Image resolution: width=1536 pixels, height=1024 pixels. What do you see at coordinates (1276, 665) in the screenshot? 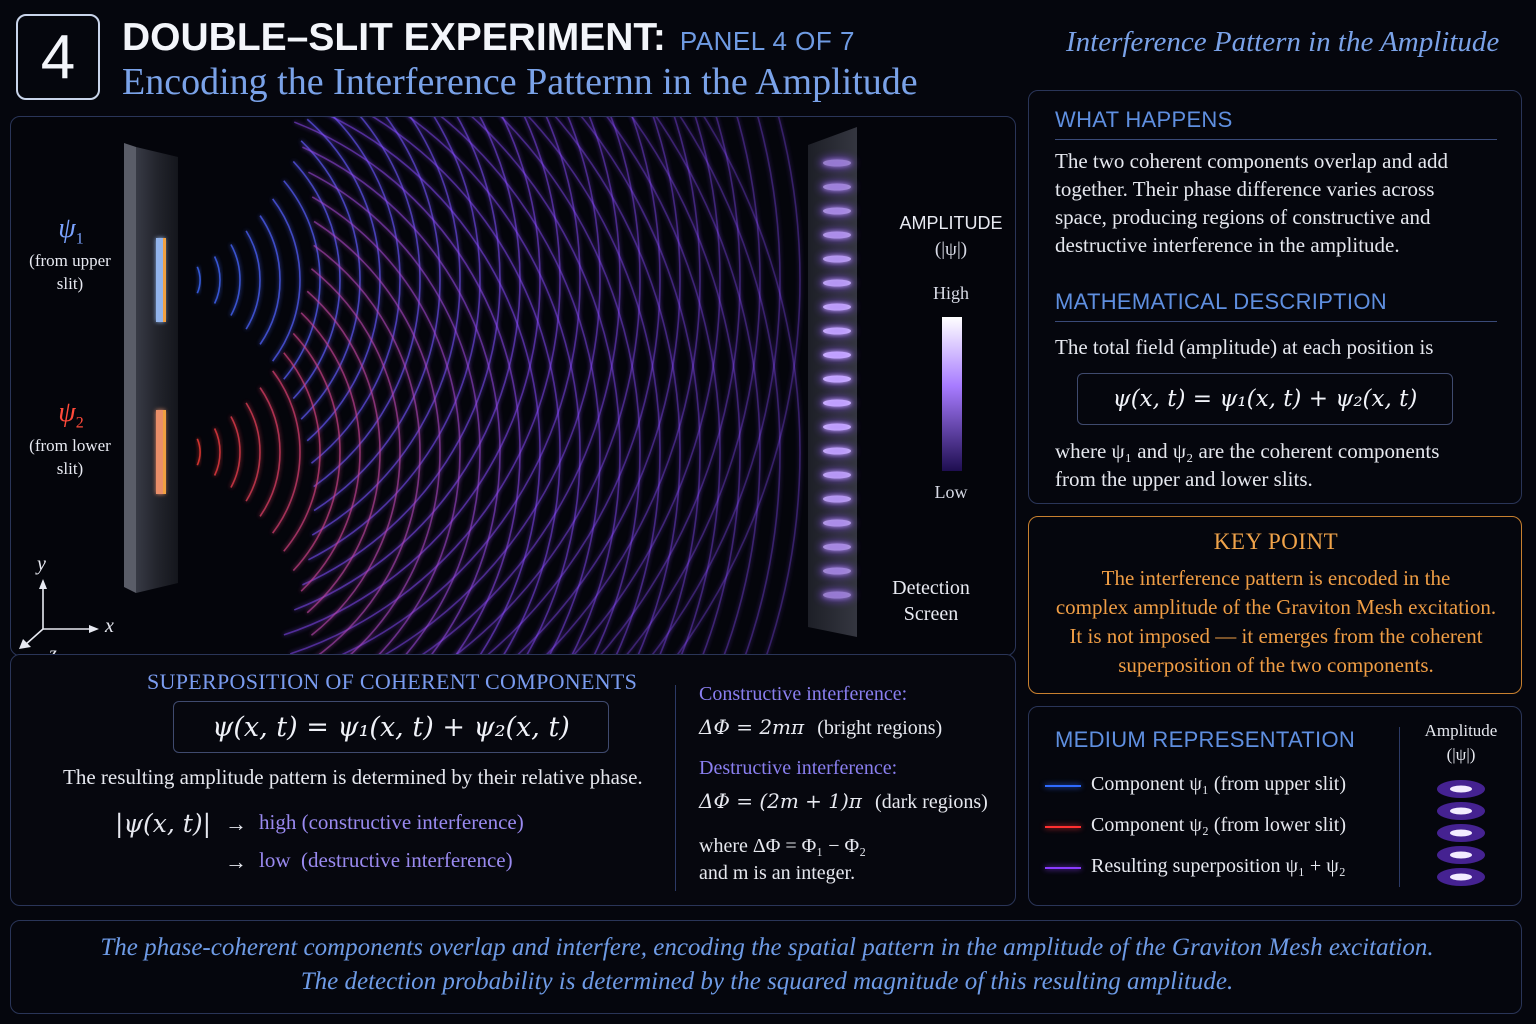
I see `key-point-line-4: superposition of the two components.` at bounding box center [1276, 665].